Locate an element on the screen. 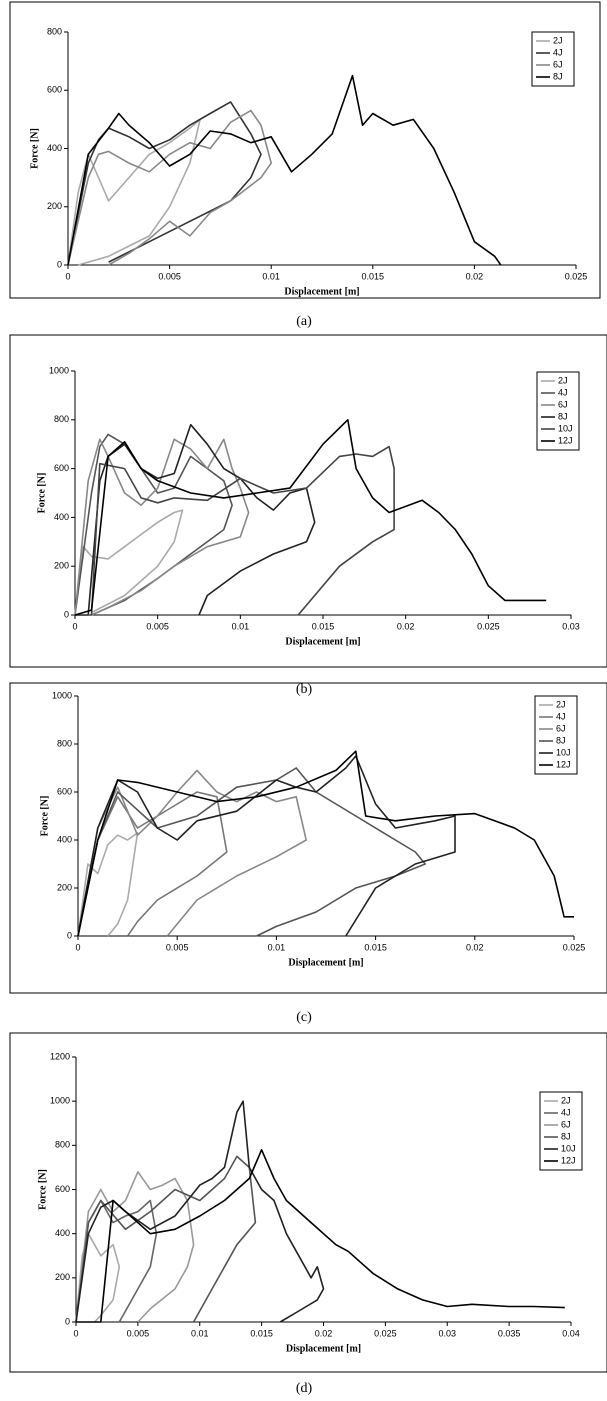  y-tick-label: 1200 is located at coordinates (60, 1056).